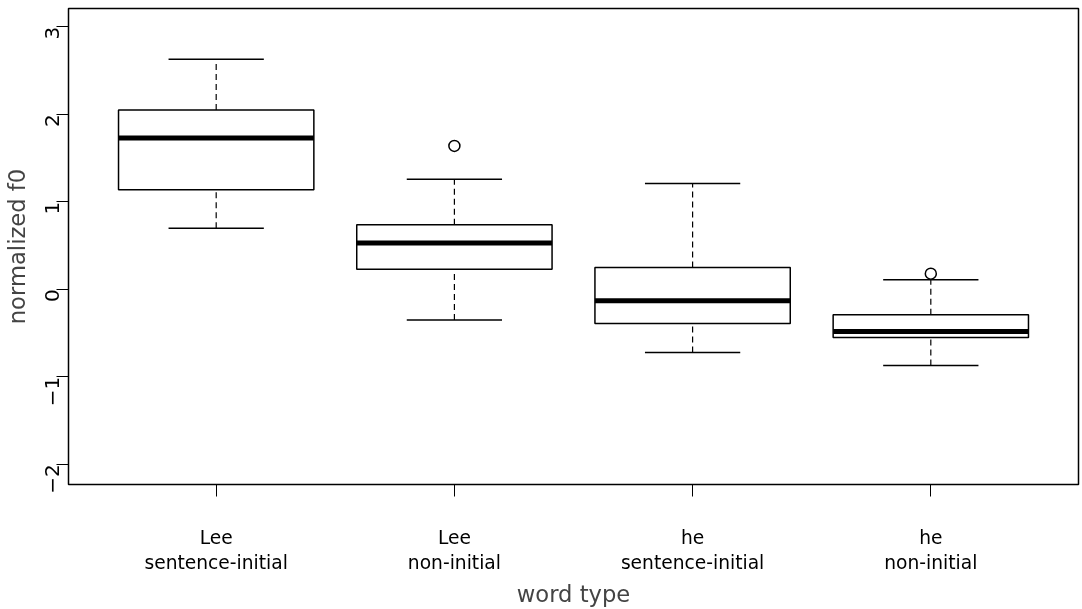 The width and height of the screenshot is (1082, 609). Describe the element at coordinates (454, 549) in the screenshot. I see `x-tick-label: Lee non-initial` at that location.